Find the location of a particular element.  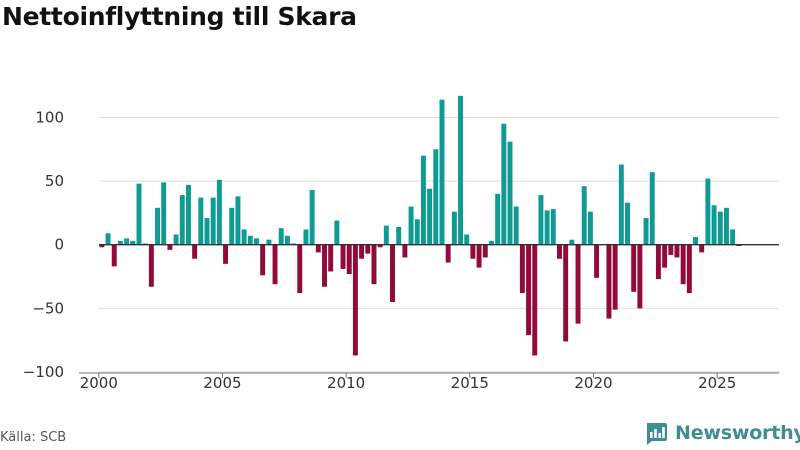

x-tick-label: 2010 is located at coordinates (346, 383).